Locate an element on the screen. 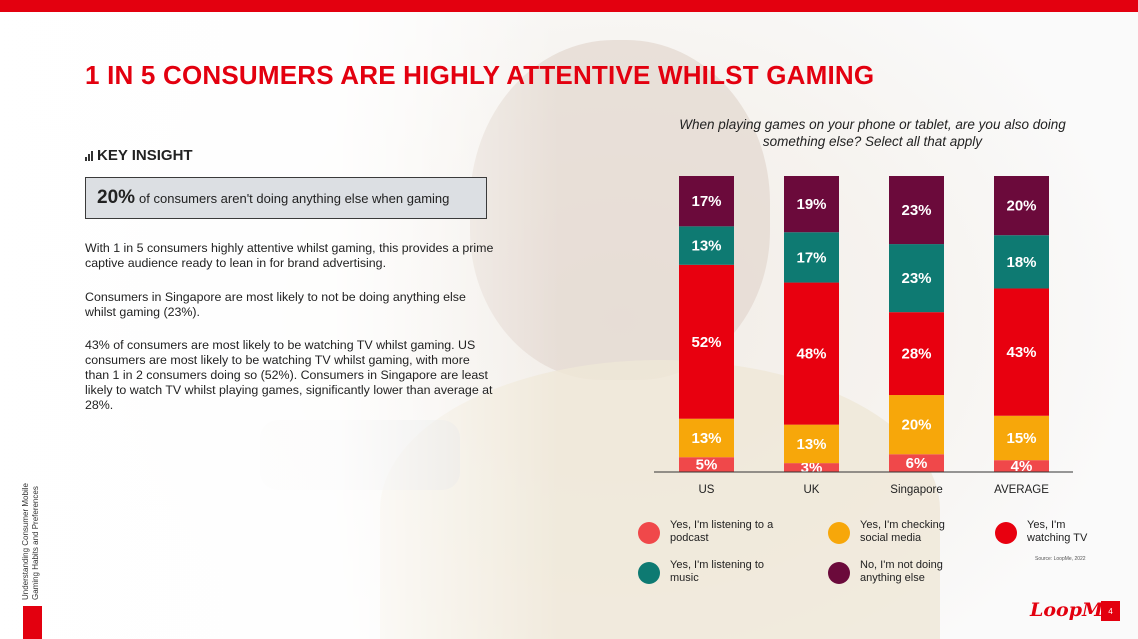 The image size is (1138, 639). data-label-uk-series-1: 13% is located at coordinates (811, 444).